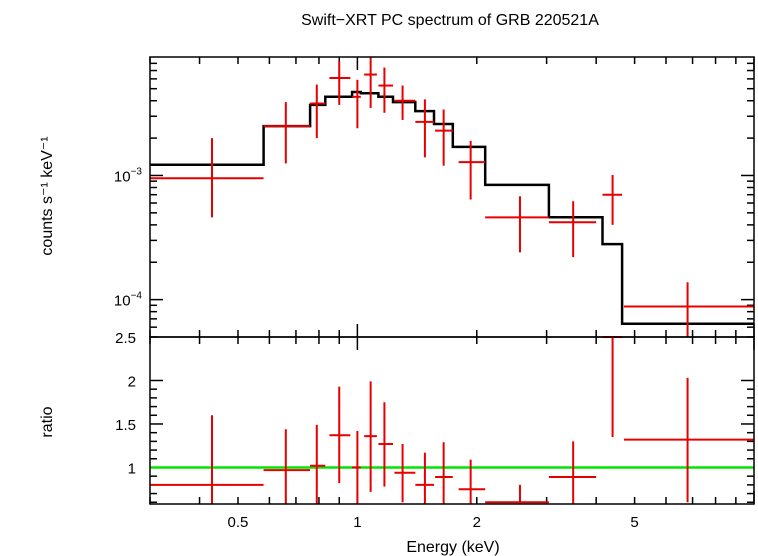 The width and height of the screenshot is (758, 556). Describe the element at coordinates (357, 522) in the screenshot. I see `x-tick-label: 1` at that location.